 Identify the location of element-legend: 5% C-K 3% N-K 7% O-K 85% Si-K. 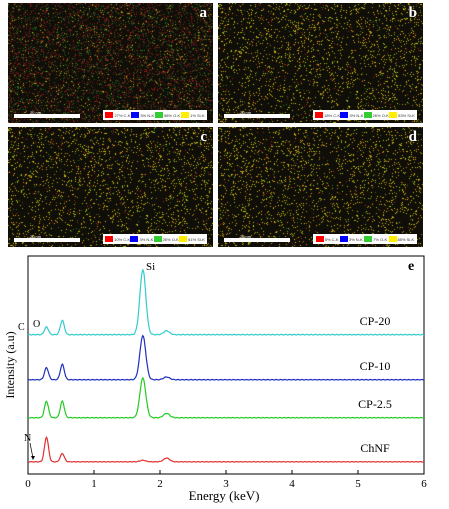
(365, 239).